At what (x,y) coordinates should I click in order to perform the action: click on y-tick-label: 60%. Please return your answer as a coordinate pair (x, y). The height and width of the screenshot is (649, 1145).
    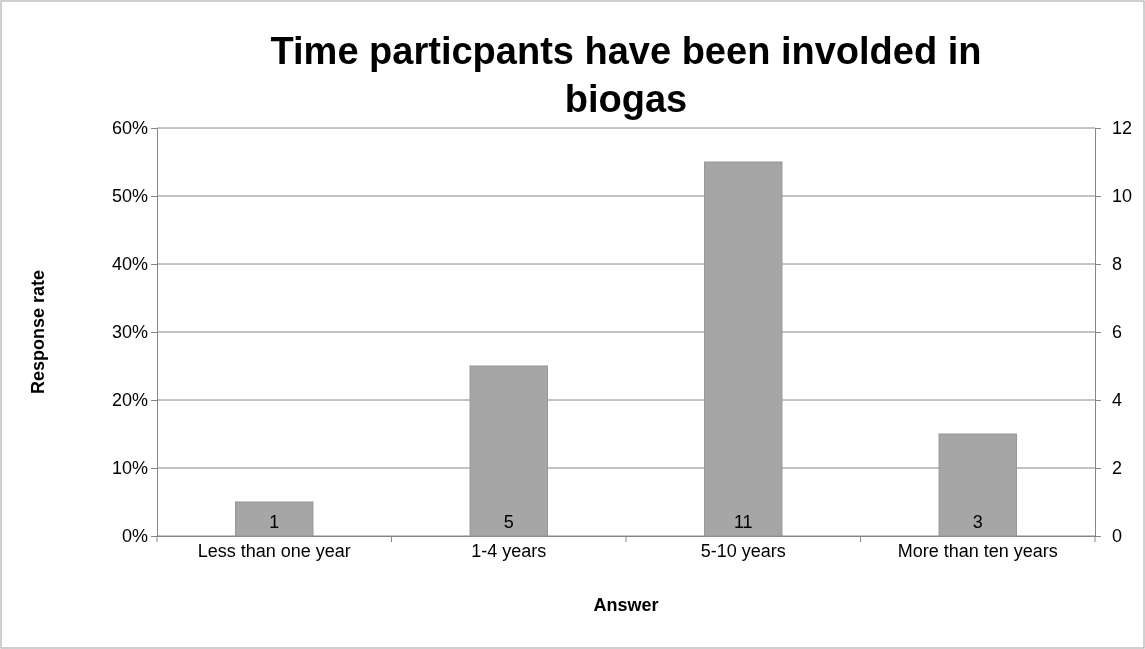
    Looking at the image, I should click on (129, 128).